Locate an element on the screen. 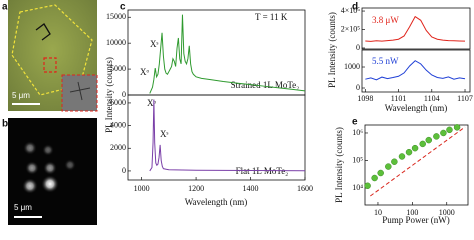  x-tick-label: 1107 is located at coordinates (465, 98).